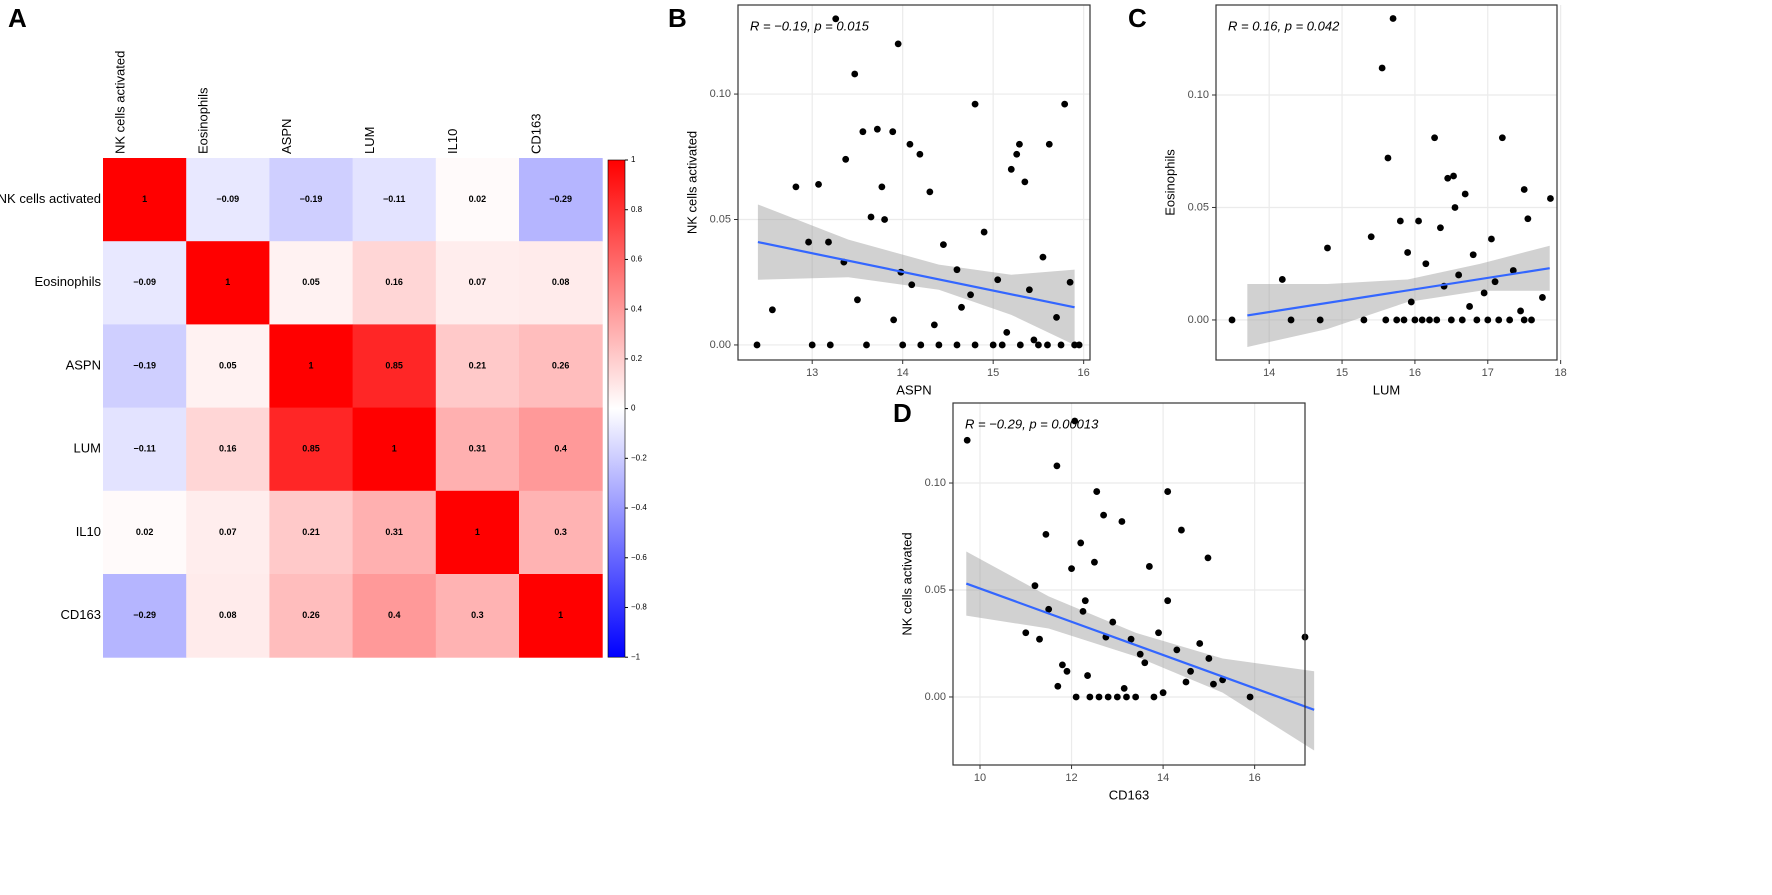 The image size is (1772, 895). What do you see at coordinates (633, 159) in the screenshot?
I see `colorbar-tick-label: 1` at bounding box center [633, 159].